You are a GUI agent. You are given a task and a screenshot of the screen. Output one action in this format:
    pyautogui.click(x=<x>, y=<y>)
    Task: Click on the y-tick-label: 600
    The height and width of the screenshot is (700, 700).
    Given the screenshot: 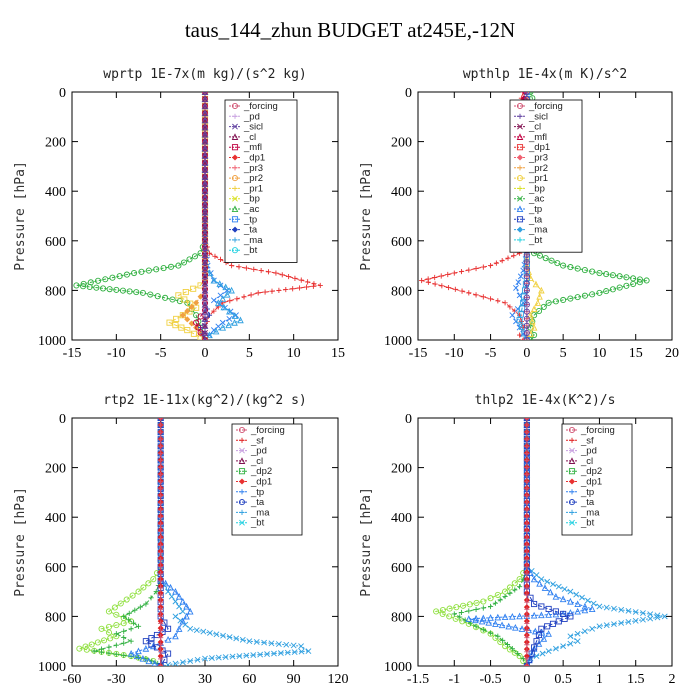 What is the action you would take?
    pyautogui.click(x=55, y=242)
    